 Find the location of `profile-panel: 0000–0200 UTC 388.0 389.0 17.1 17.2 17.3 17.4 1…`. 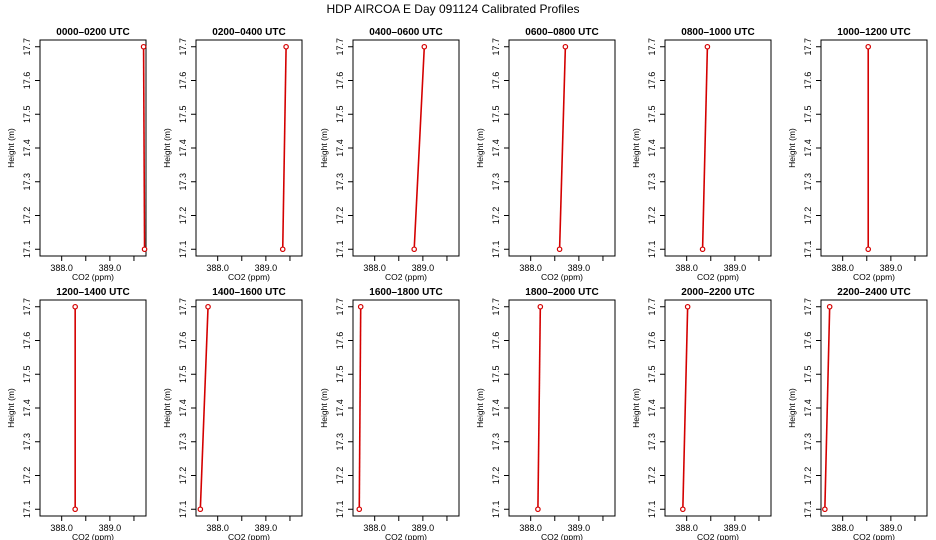

profile-panel: 0000–0200 UTC 388.0 389.0 17.1 17.2 17.3 17.4 1… is located at coordinates (77, 154).